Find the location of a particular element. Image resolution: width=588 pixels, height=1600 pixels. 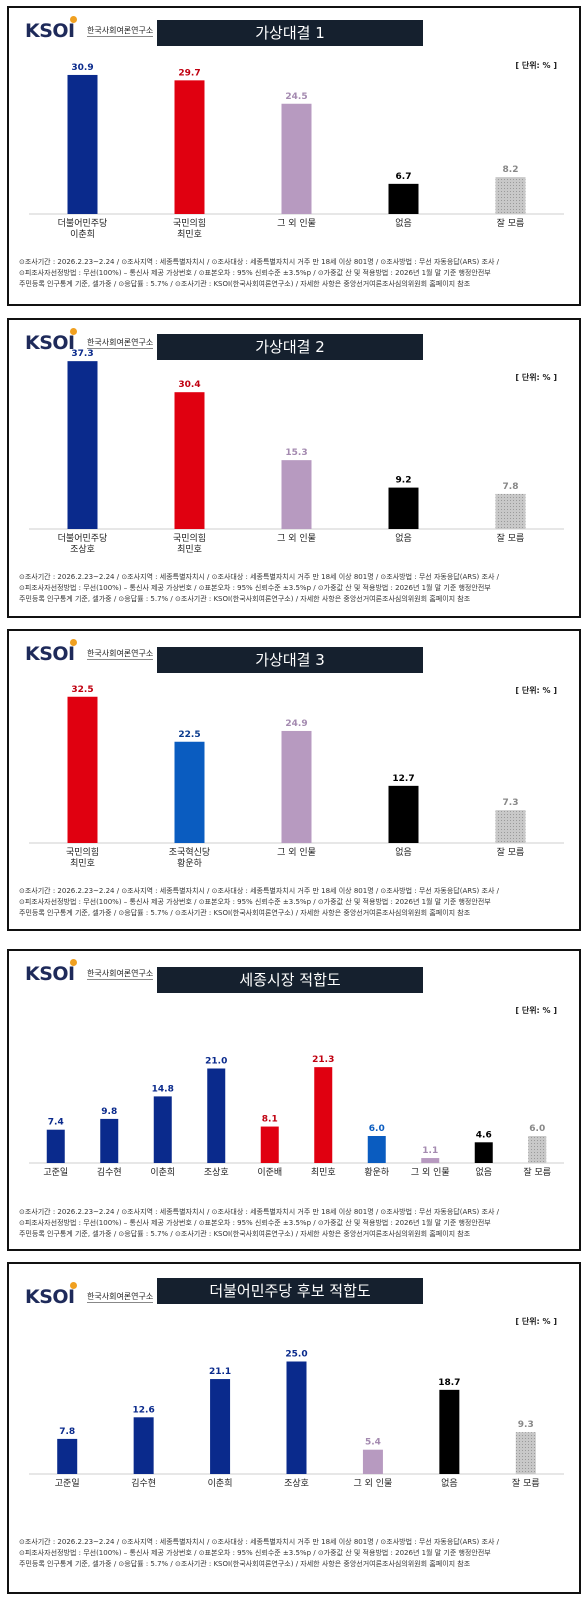

data-label: 12.6 is located at coordinates (144, 1410).